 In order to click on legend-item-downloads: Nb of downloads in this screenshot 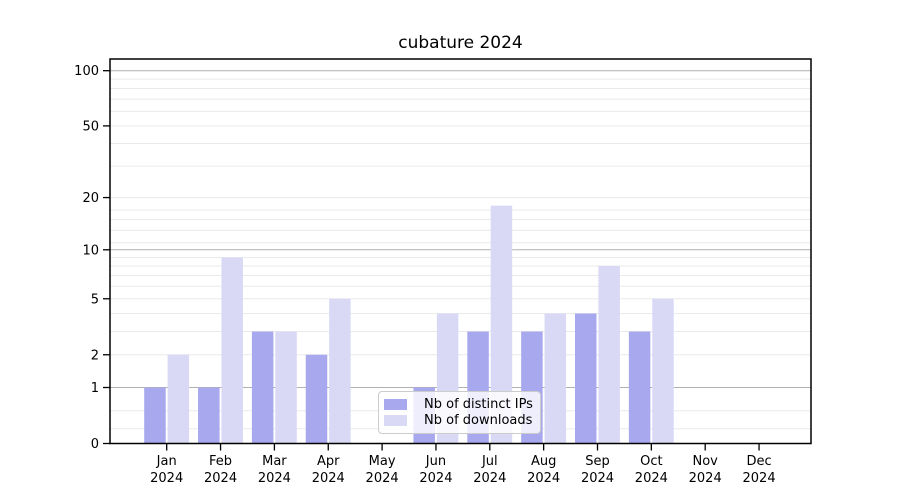, I will do `click(459, 420)`.